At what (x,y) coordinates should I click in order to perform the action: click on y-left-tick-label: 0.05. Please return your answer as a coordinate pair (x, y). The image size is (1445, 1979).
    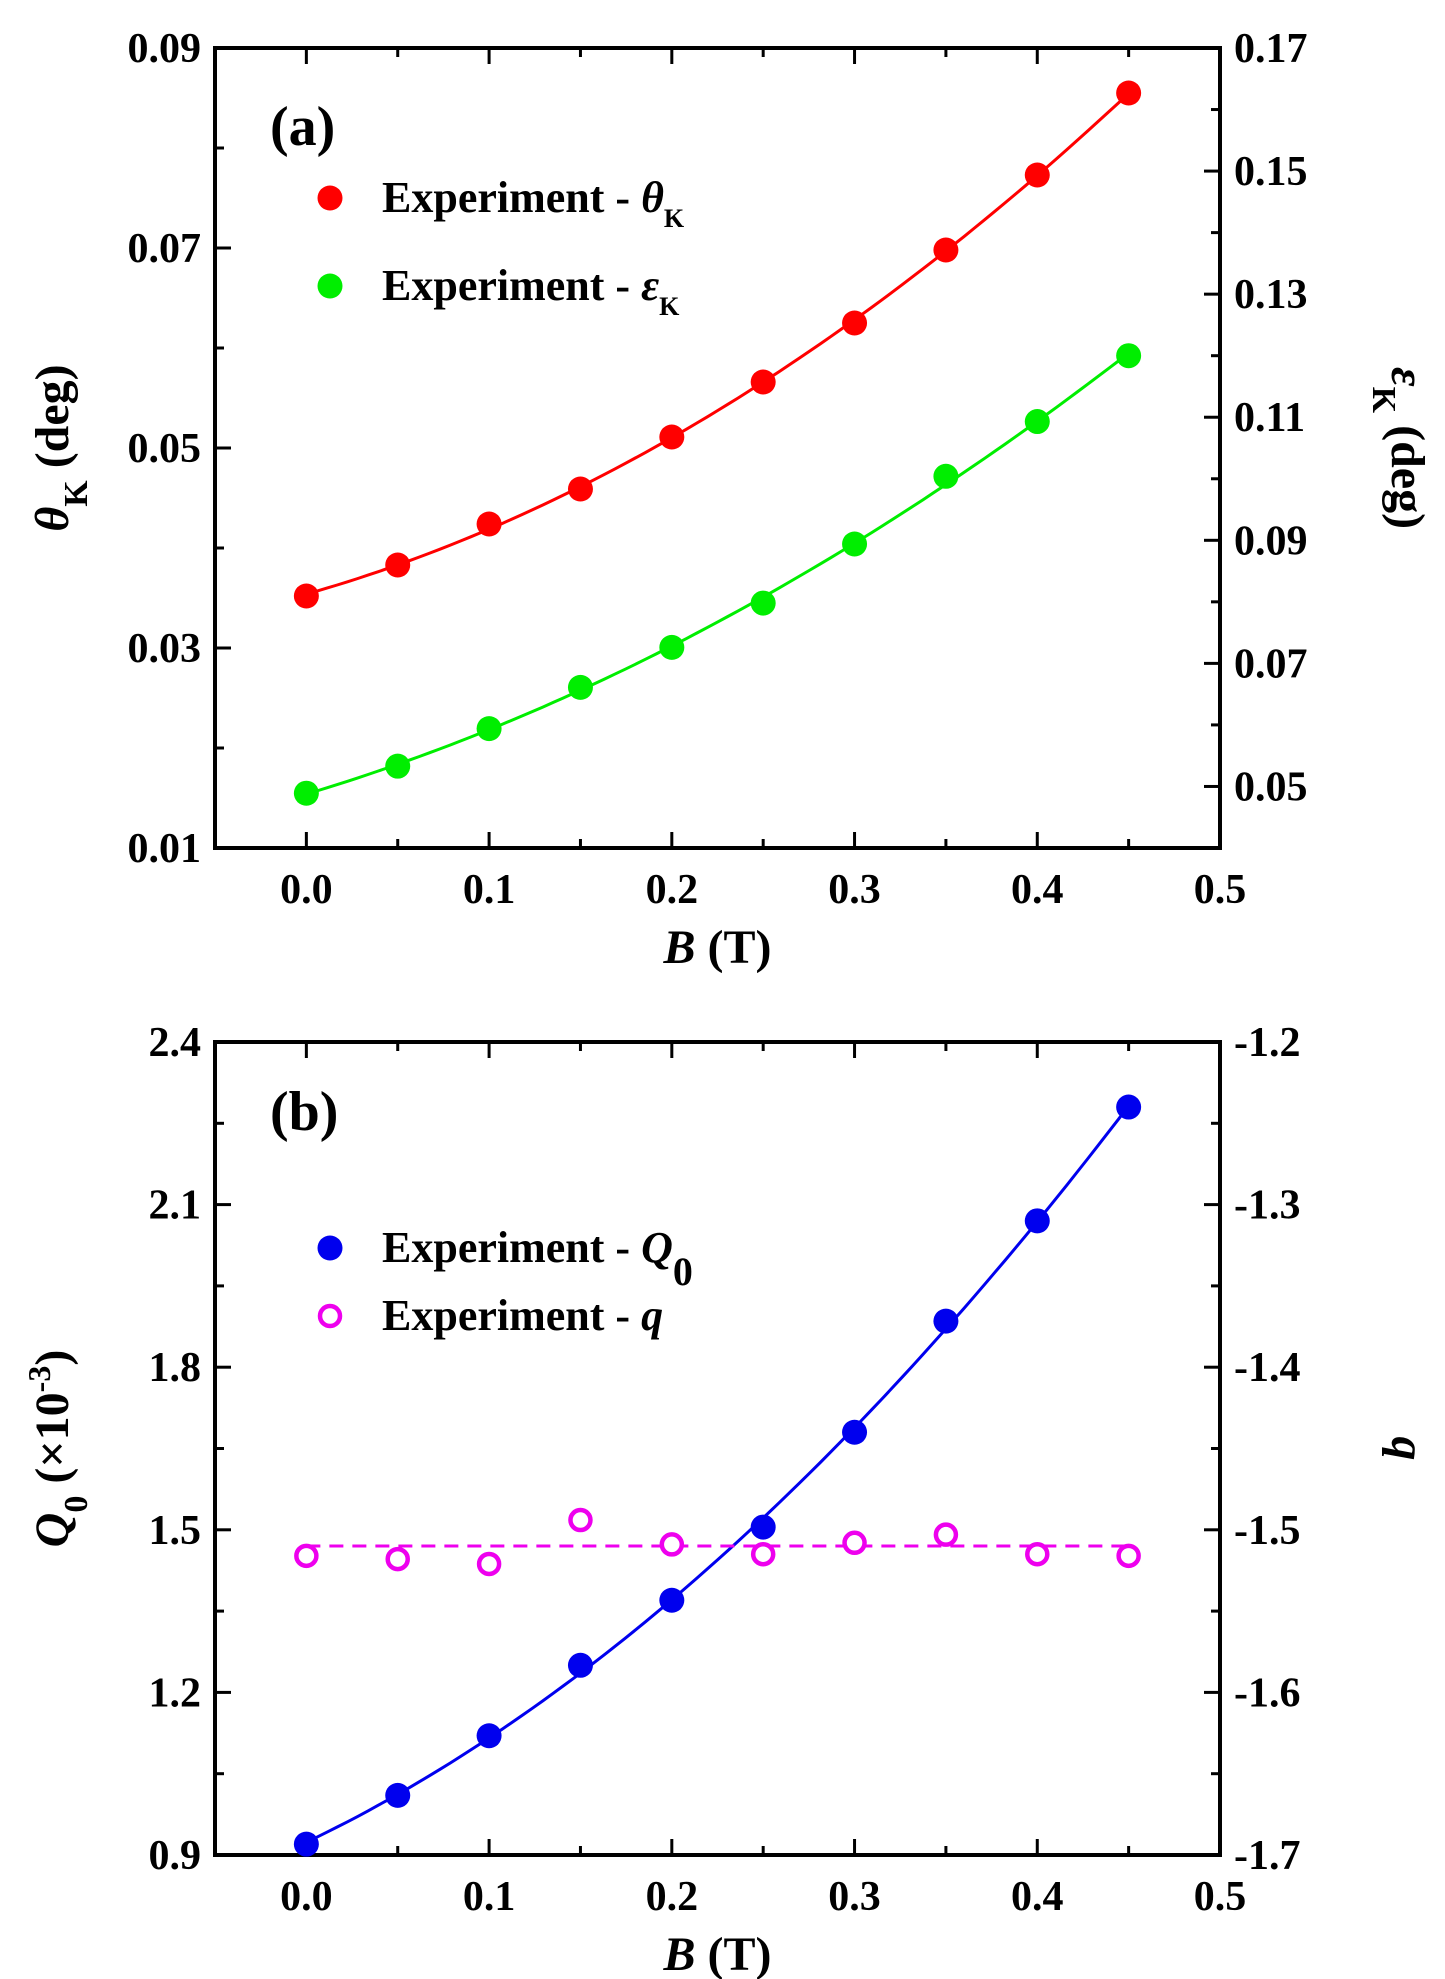
    Looking at the image, I should click on (165, 449).